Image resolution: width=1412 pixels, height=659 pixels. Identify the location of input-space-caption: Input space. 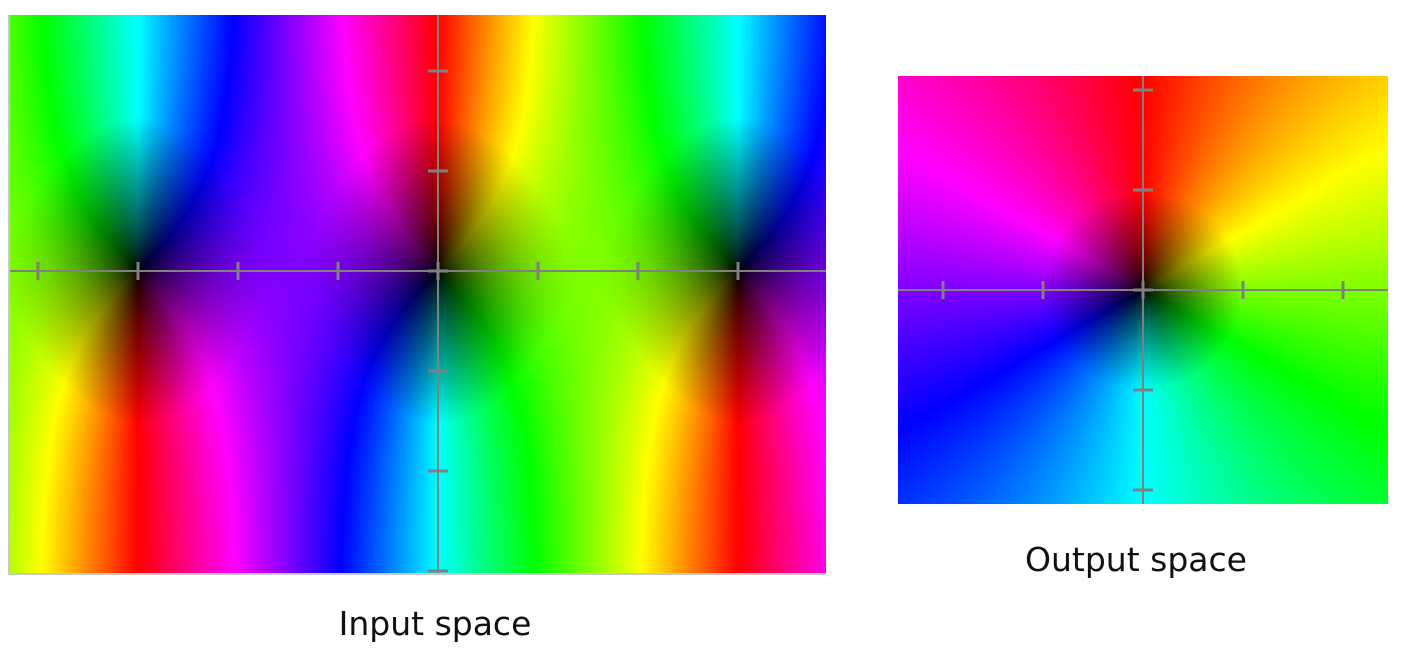
(435, 623).